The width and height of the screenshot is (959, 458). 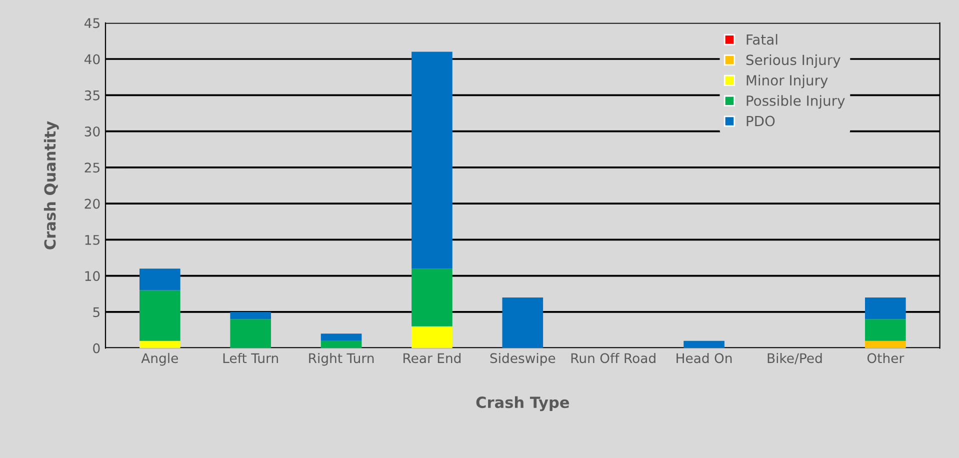 I want to click on legend-label: Serious Injury, so click(x=793, y=61).